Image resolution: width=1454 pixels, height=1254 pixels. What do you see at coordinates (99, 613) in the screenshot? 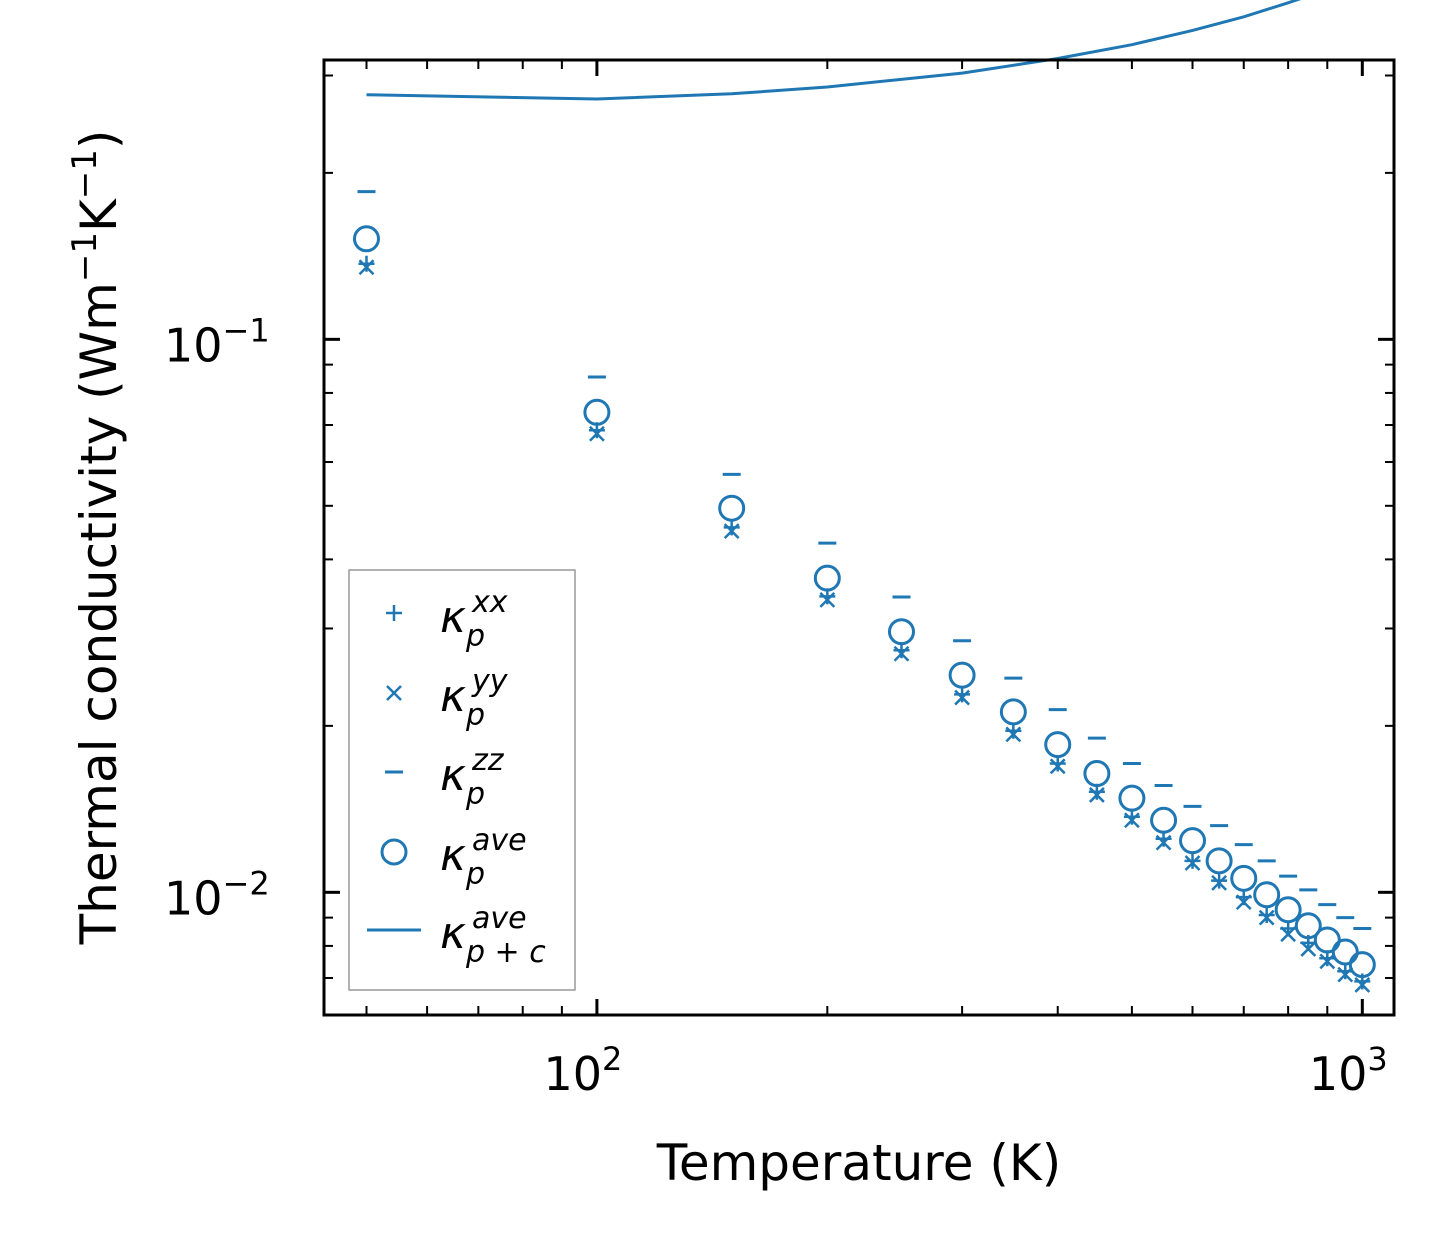
I see `y-axis-label-main: Thermal conductivity (Wm` at bounding box center [99, 613].